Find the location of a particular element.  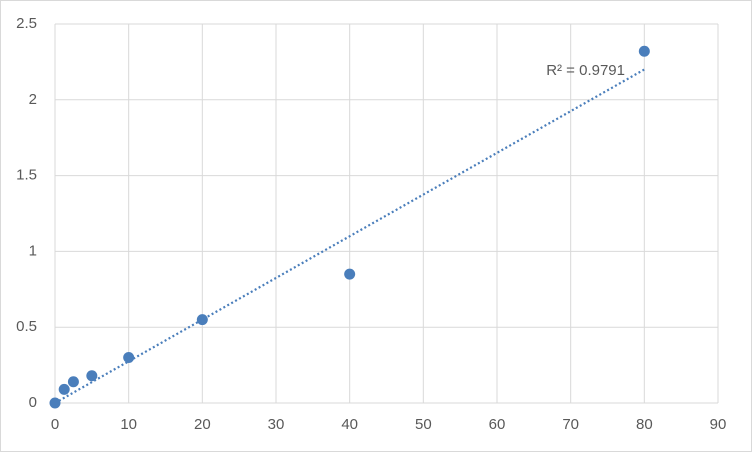

x-tick-label: 60 is located at coordinates (497, 424).